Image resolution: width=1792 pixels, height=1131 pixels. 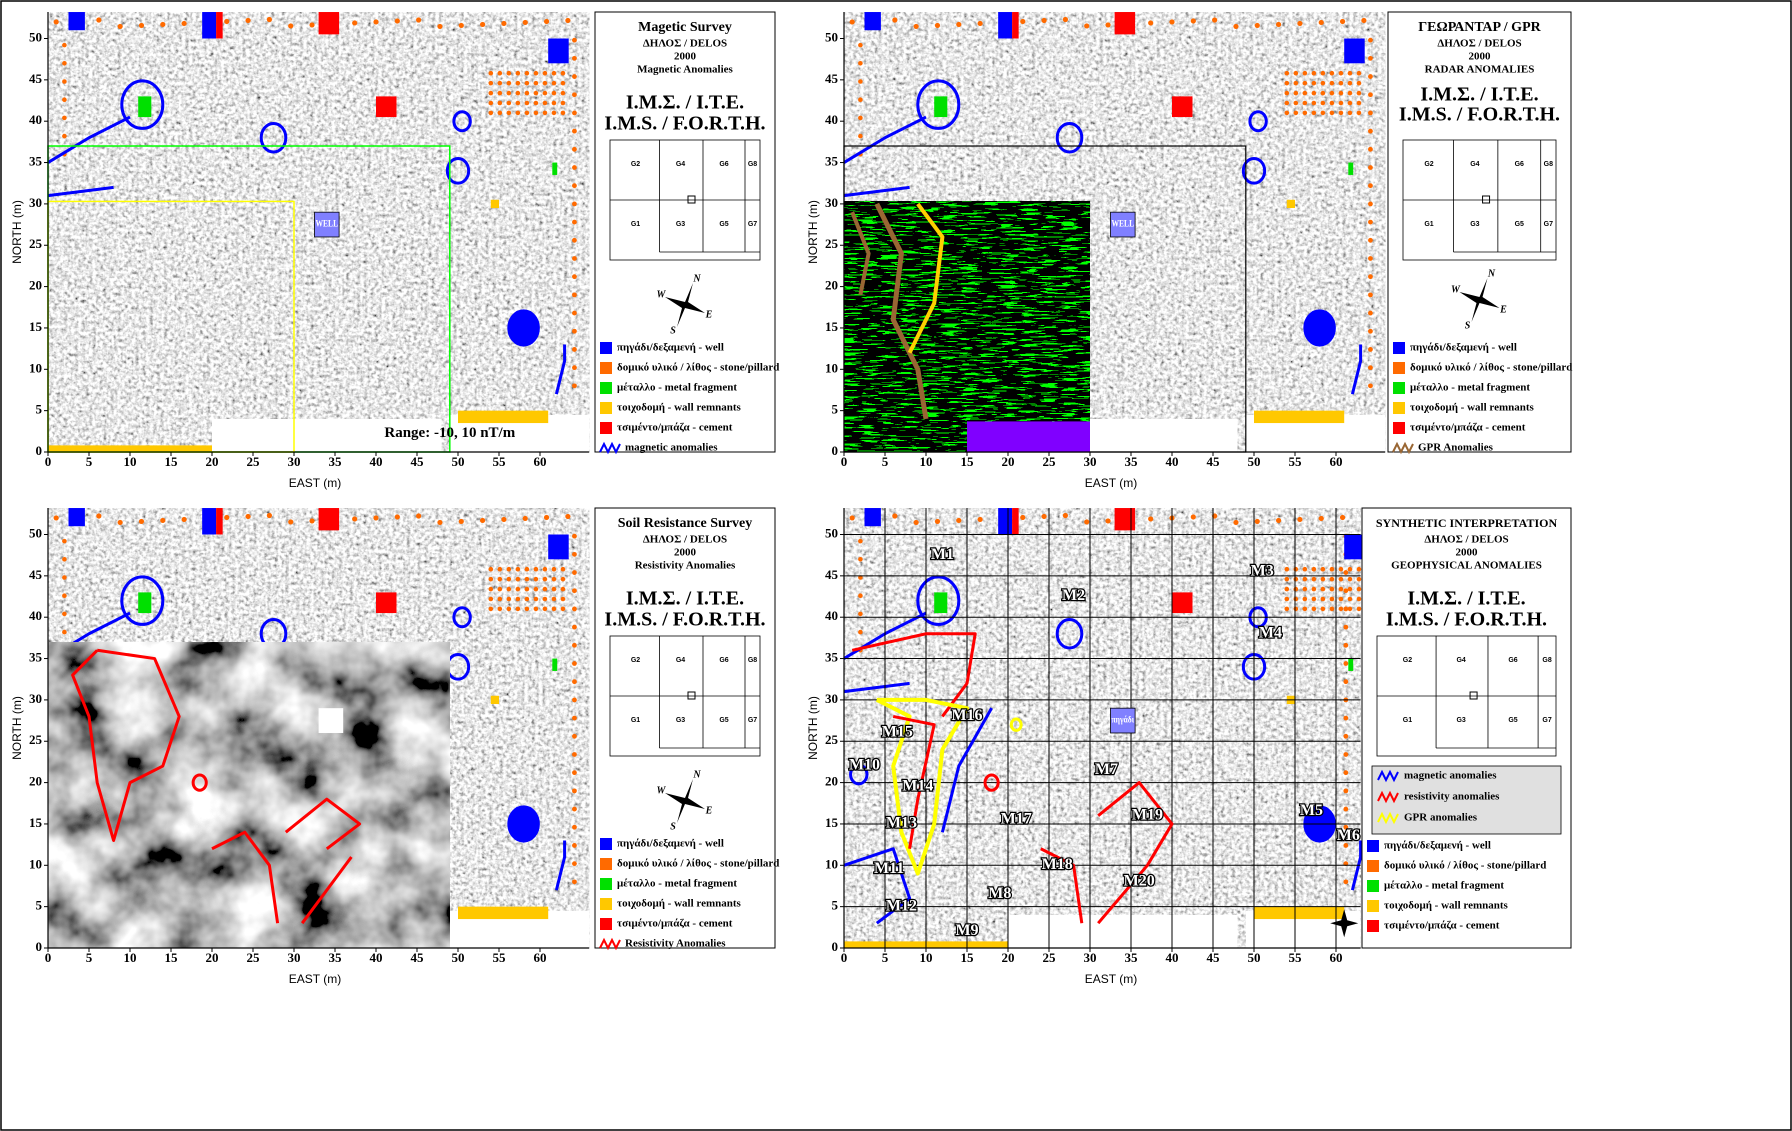 I want to click on legend-title: ΓΕΩΡΑΝΤΑΡ / GPR, so click(x=1479, y=27).